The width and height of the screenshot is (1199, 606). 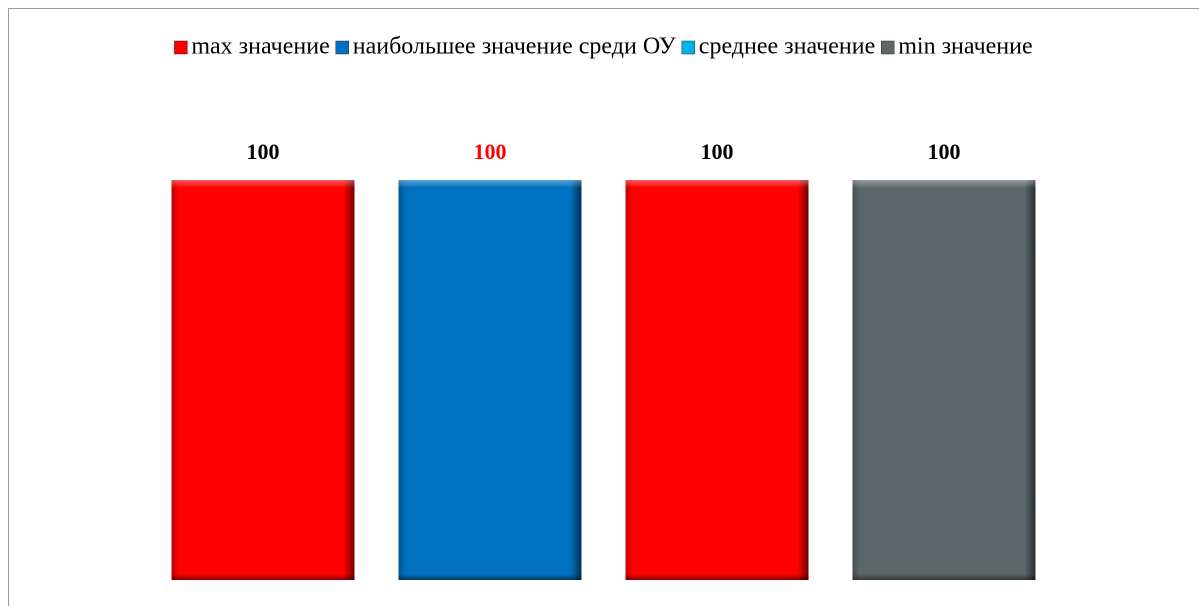 I want to click on legend-label: наибольшее значение среди ОУ, so click(x=514, y=47).